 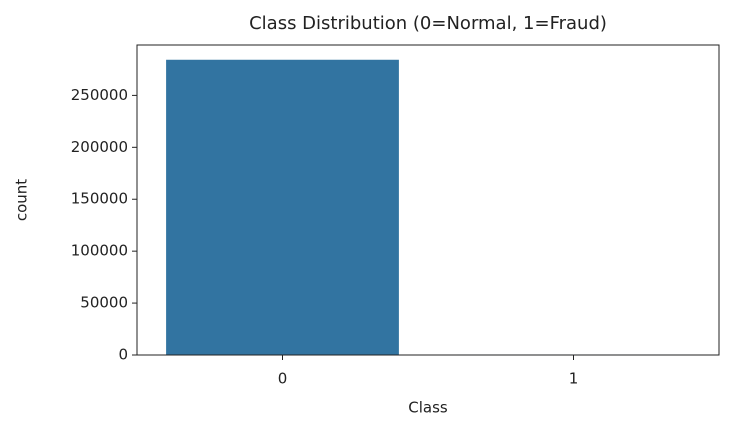 I want to click on y-tick-label: 50000, so click(x=104, y=303).